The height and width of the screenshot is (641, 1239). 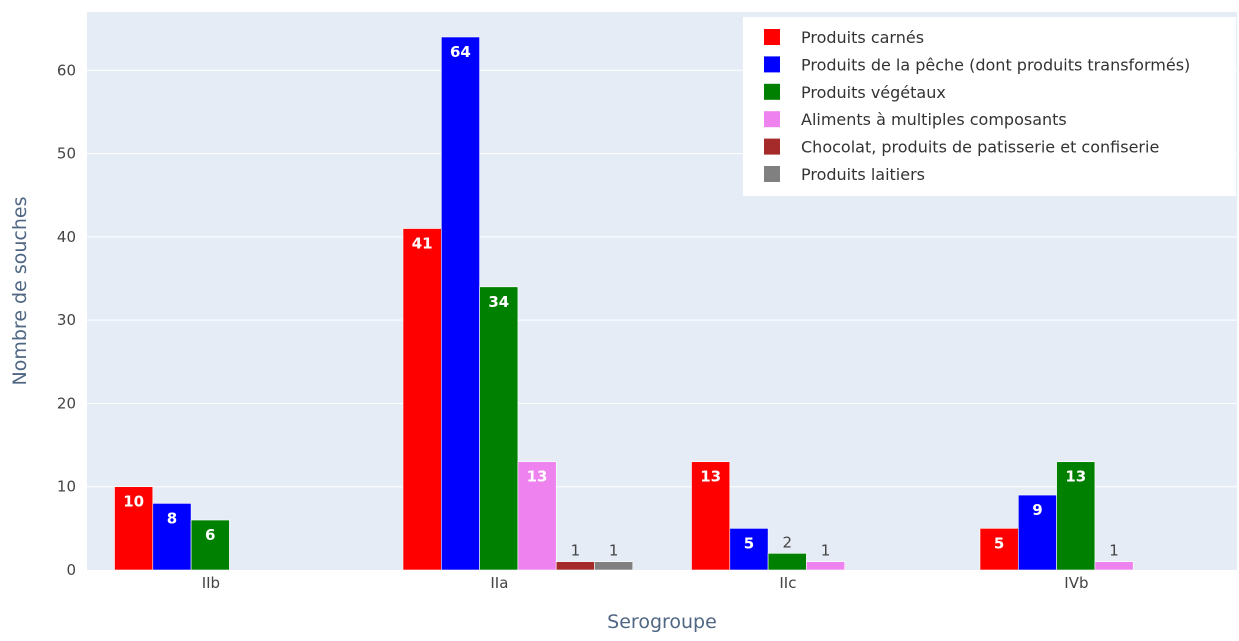 I want to click on y-tick-label: 0, so click(x=71, y=570).